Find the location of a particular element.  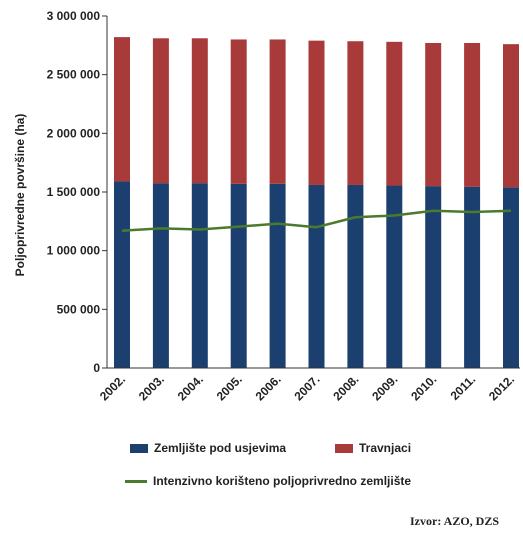

x-tick-label: 2011. is located at coordinates (463, 387).